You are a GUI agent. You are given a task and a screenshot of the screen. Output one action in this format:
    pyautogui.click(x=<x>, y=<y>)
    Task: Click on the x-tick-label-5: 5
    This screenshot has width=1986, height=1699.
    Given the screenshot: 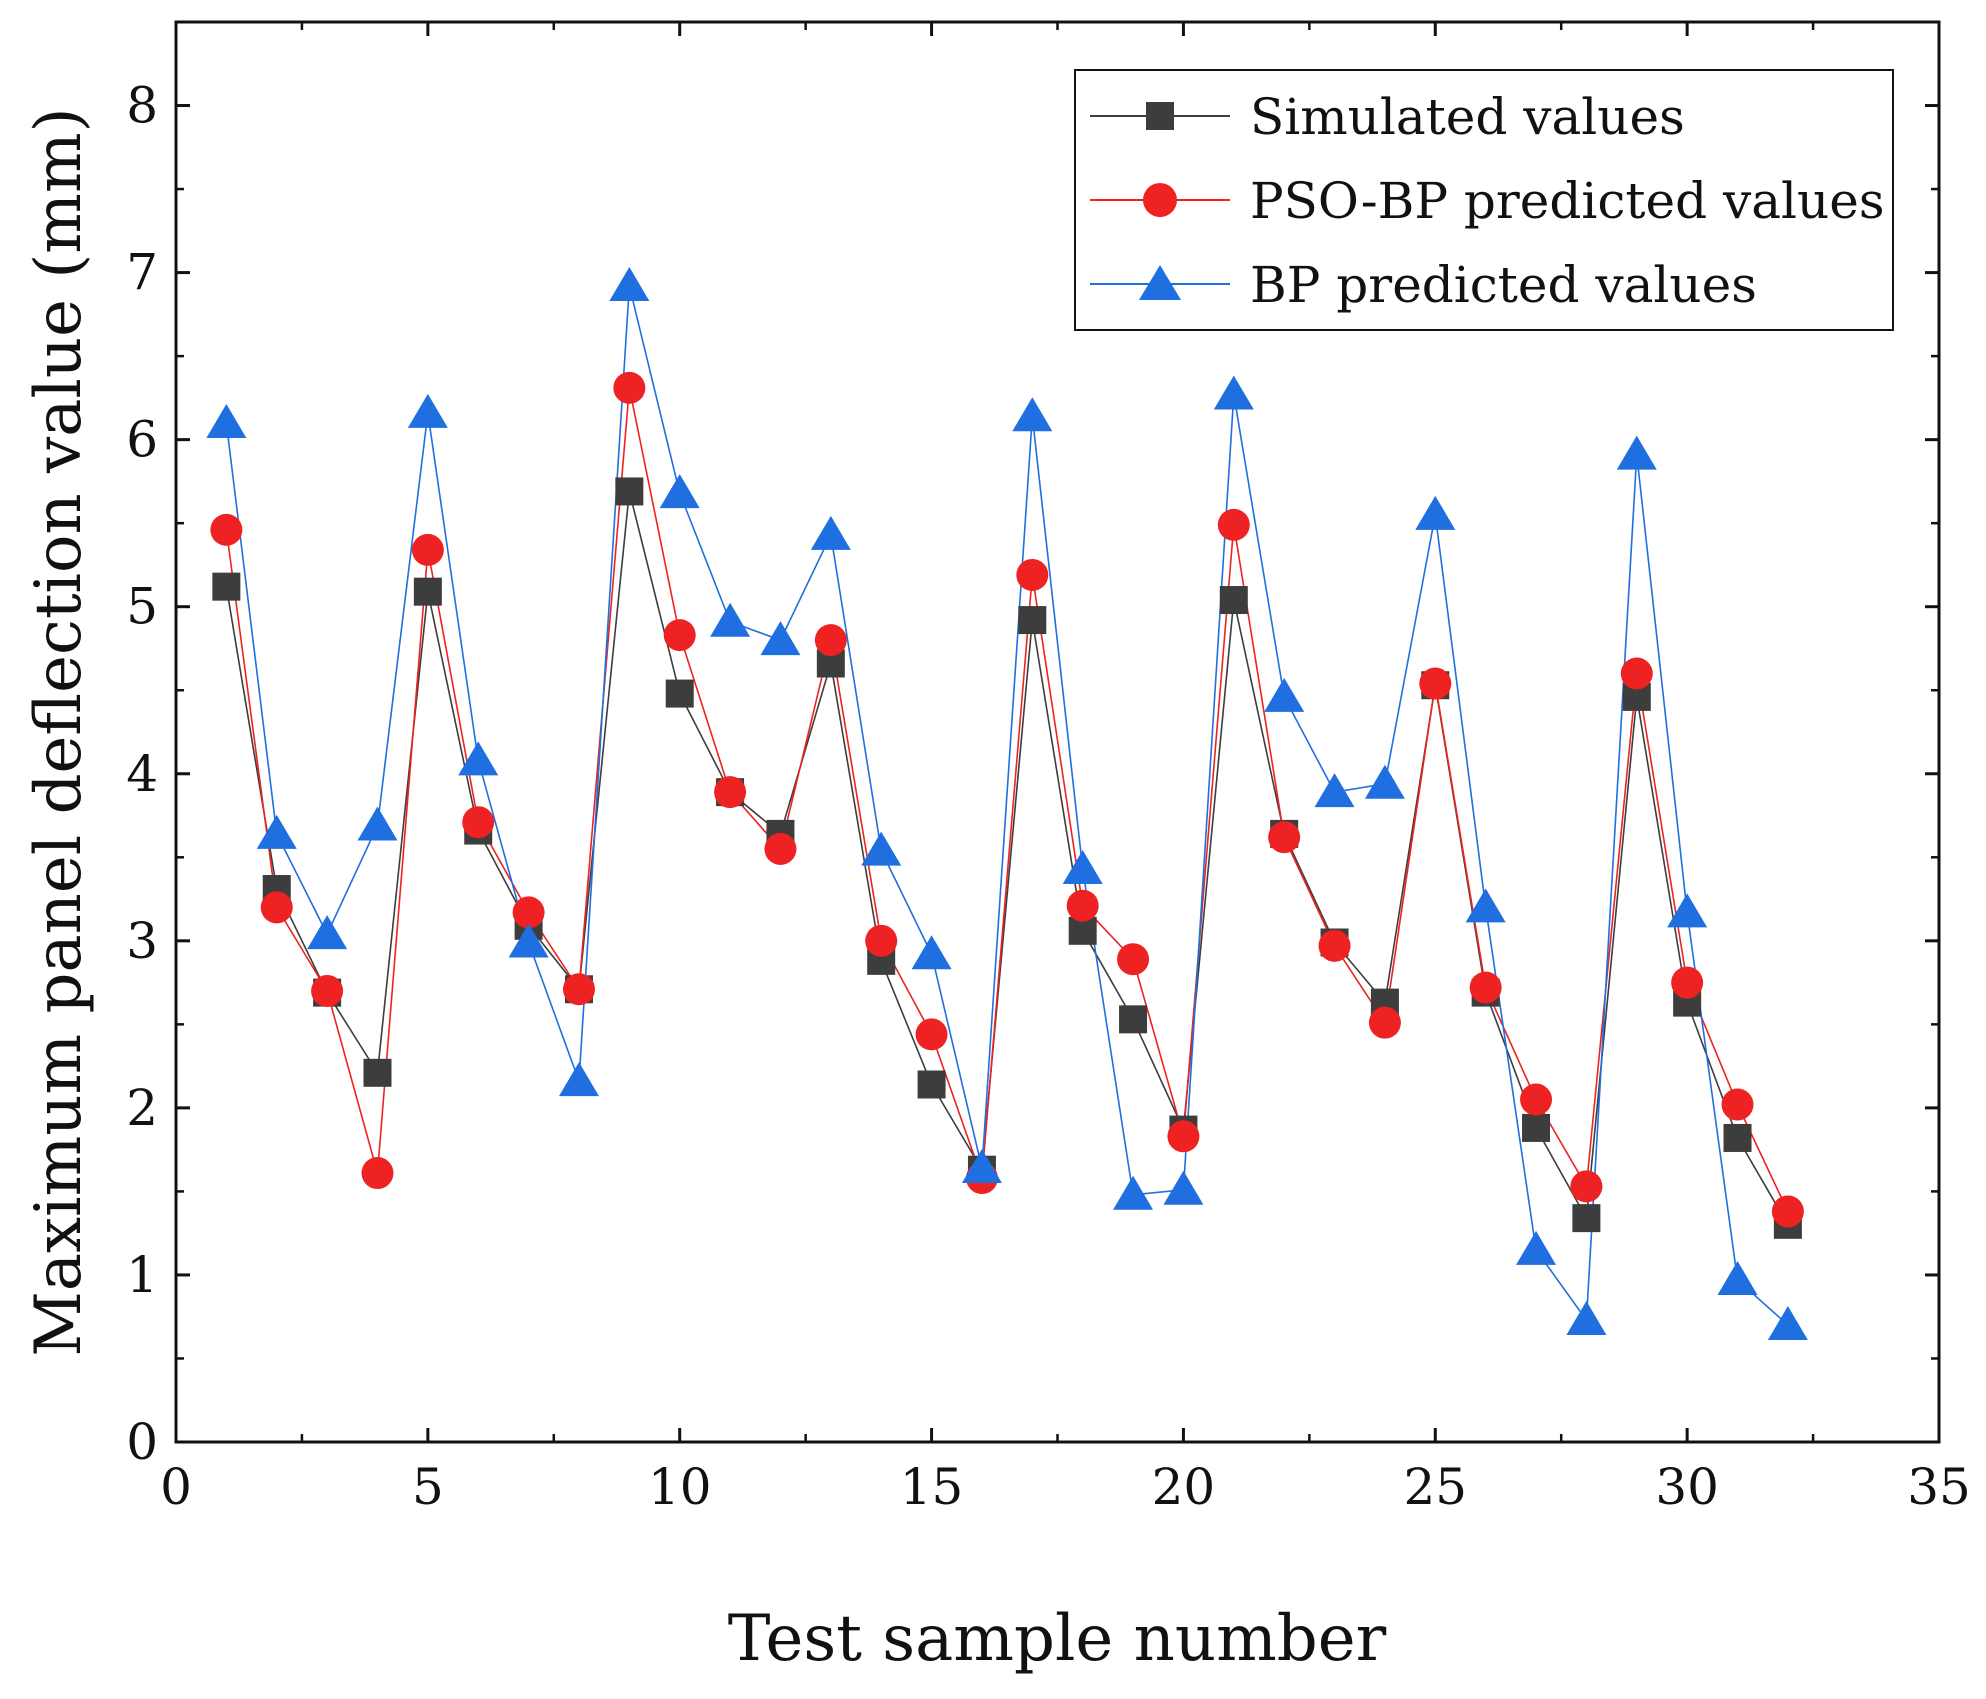 What is the action you would take?
    pyautogui.click(x=428, y=1487)
    